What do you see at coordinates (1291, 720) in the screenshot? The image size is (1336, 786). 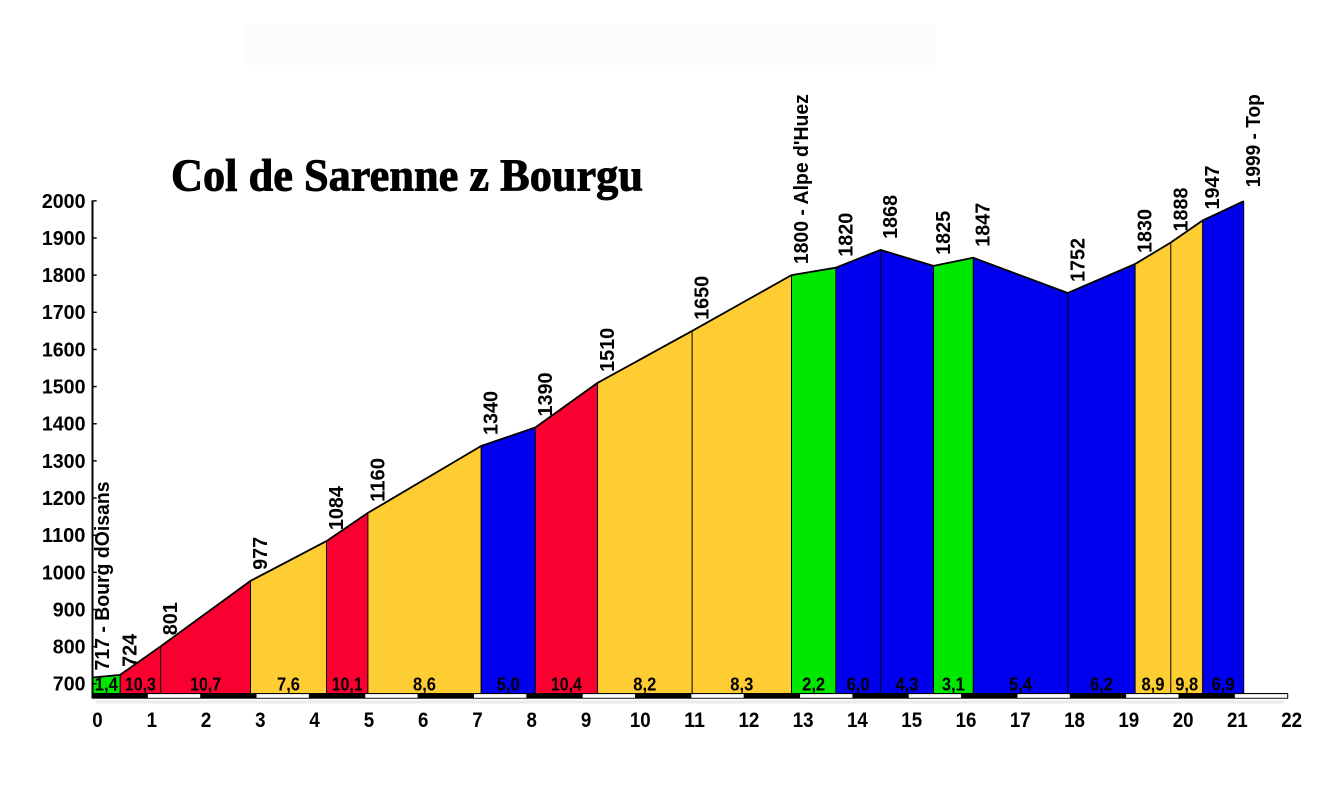 I see `svg-text: 22` at bounding box center [1291, 720].